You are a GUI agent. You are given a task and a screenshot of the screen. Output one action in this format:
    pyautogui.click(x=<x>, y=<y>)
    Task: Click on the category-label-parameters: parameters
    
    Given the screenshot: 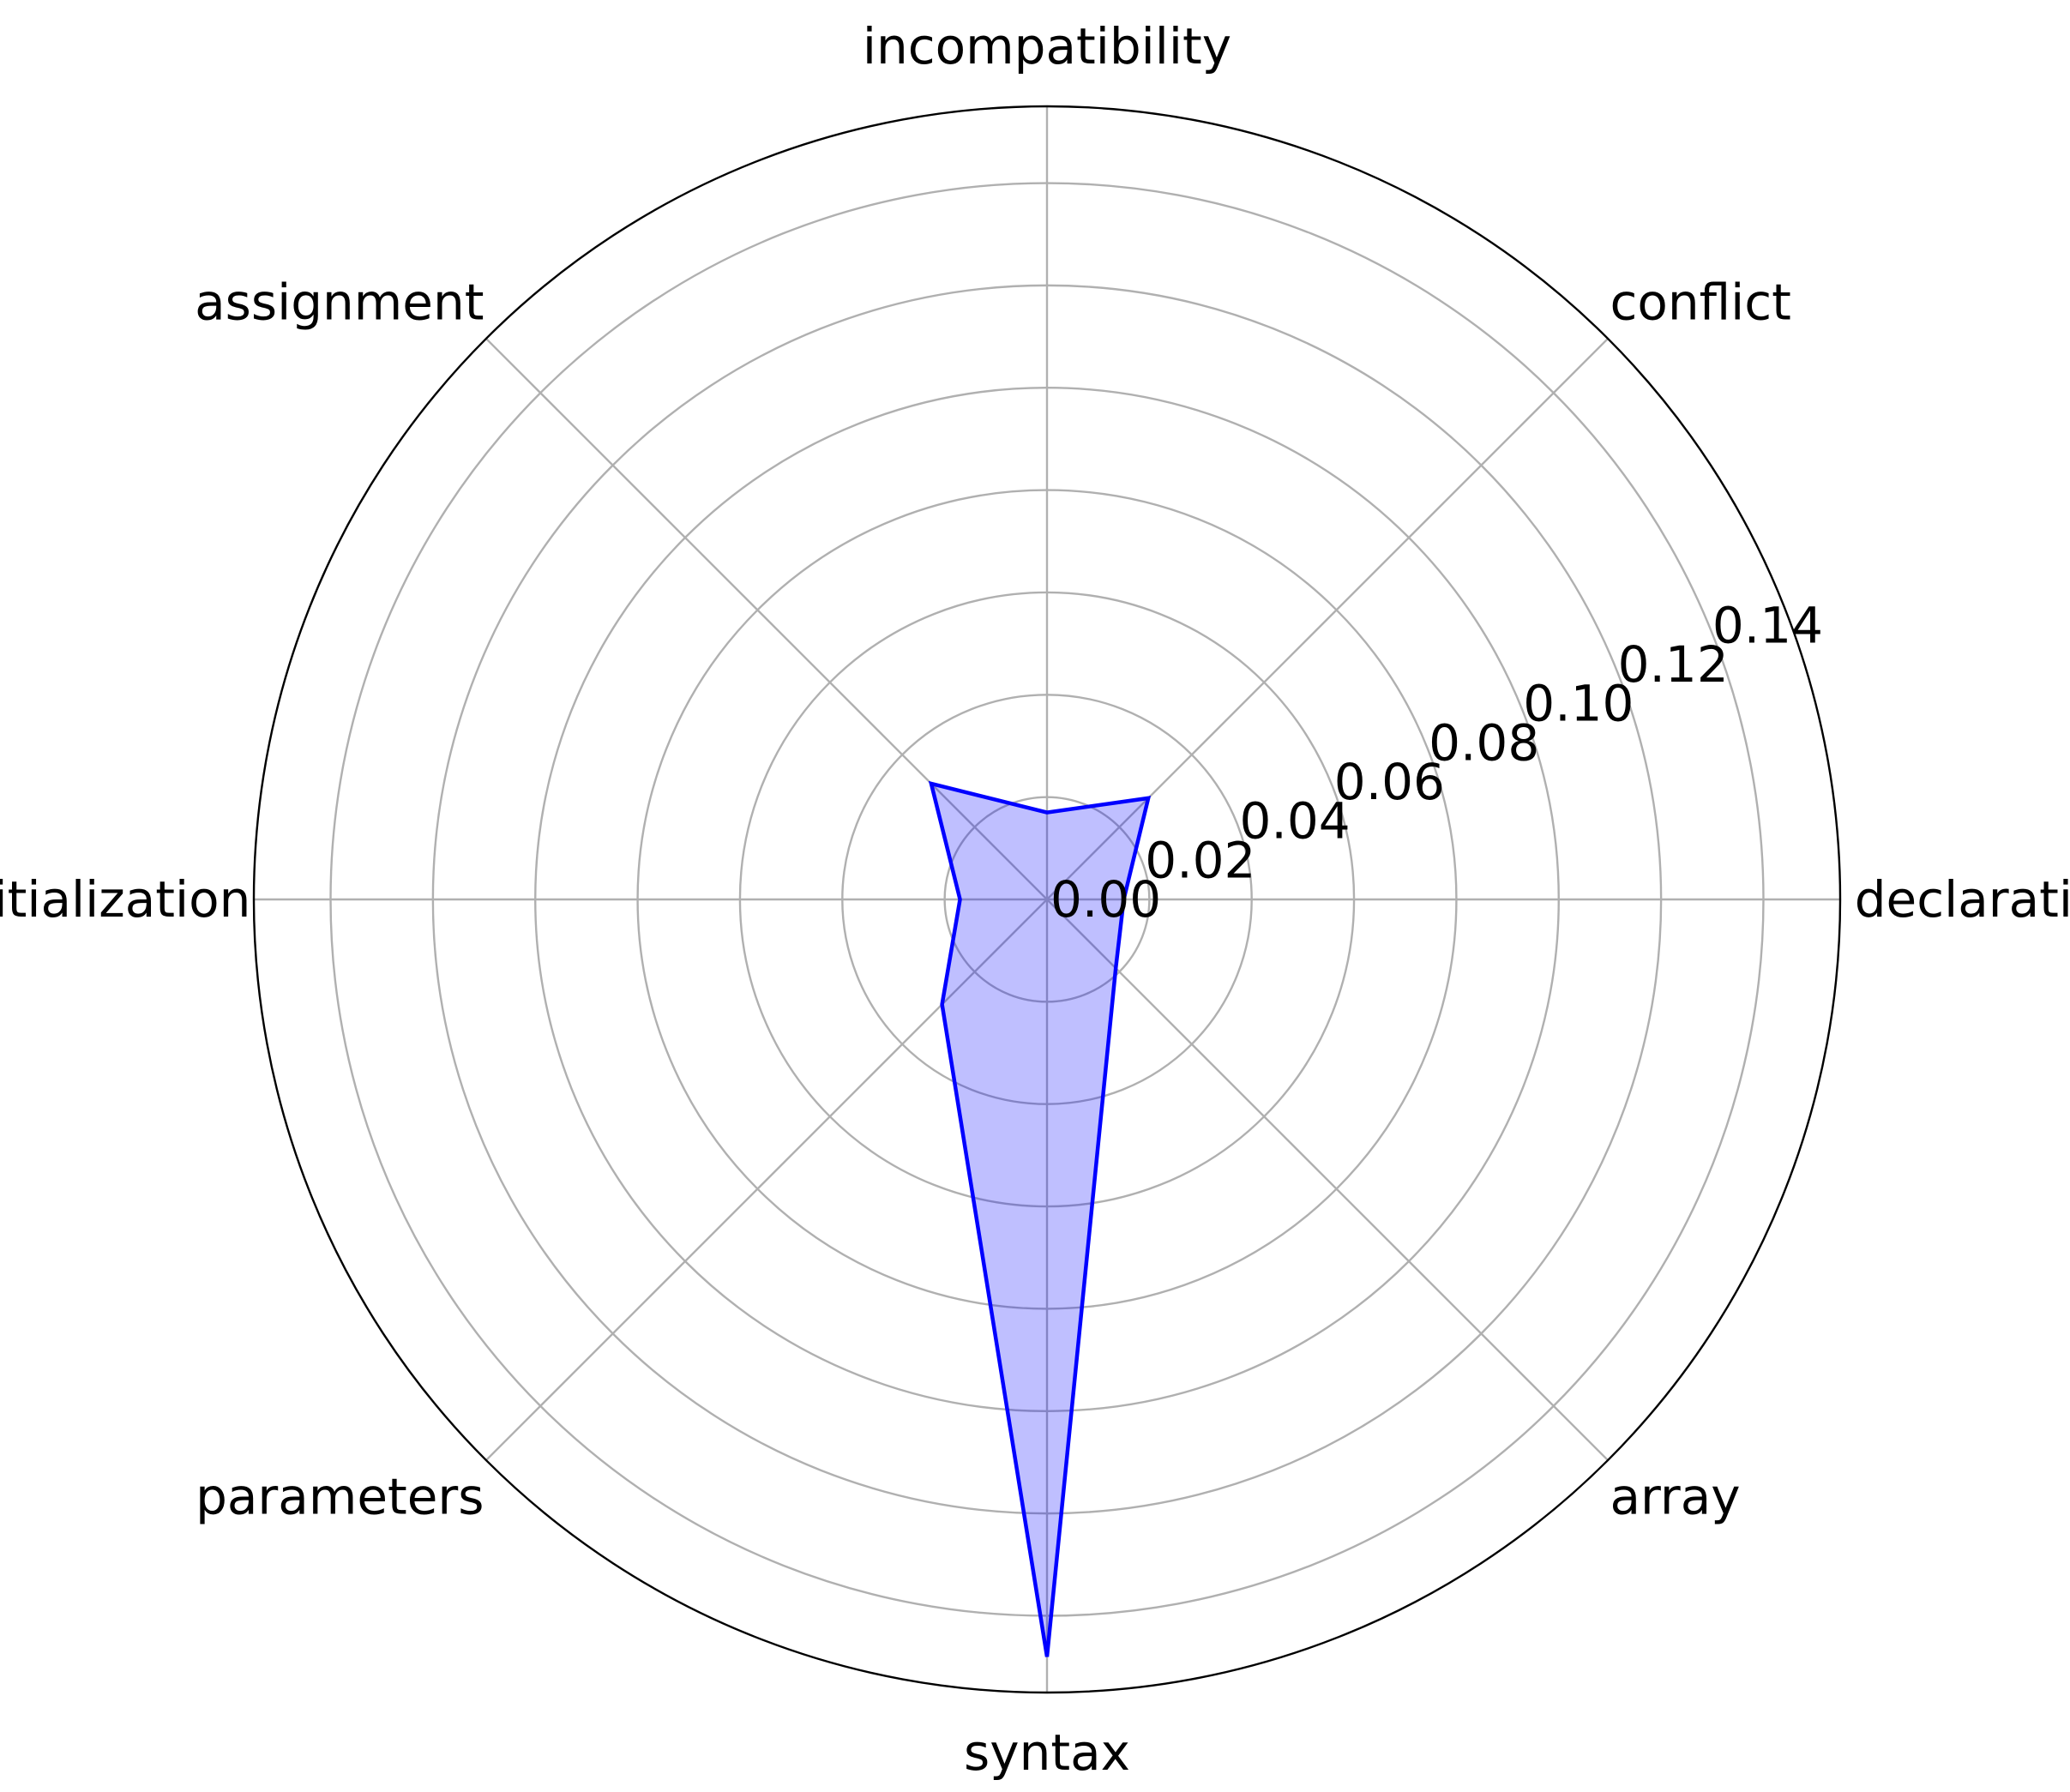 What is the action you would take?
    pyautogui.click(x=340, y=1497)
    